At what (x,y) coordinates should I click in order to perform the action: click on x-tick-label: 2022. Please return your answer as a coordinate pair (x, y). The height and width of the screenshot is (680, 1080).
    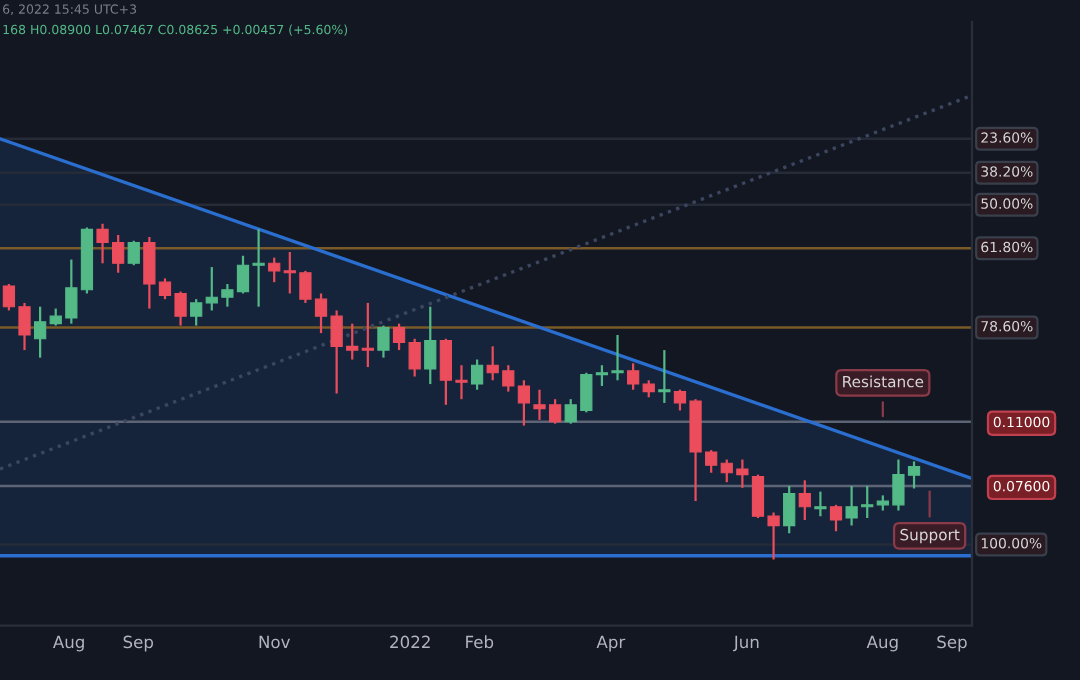
    Looking at the image, I should click on (410, 642).